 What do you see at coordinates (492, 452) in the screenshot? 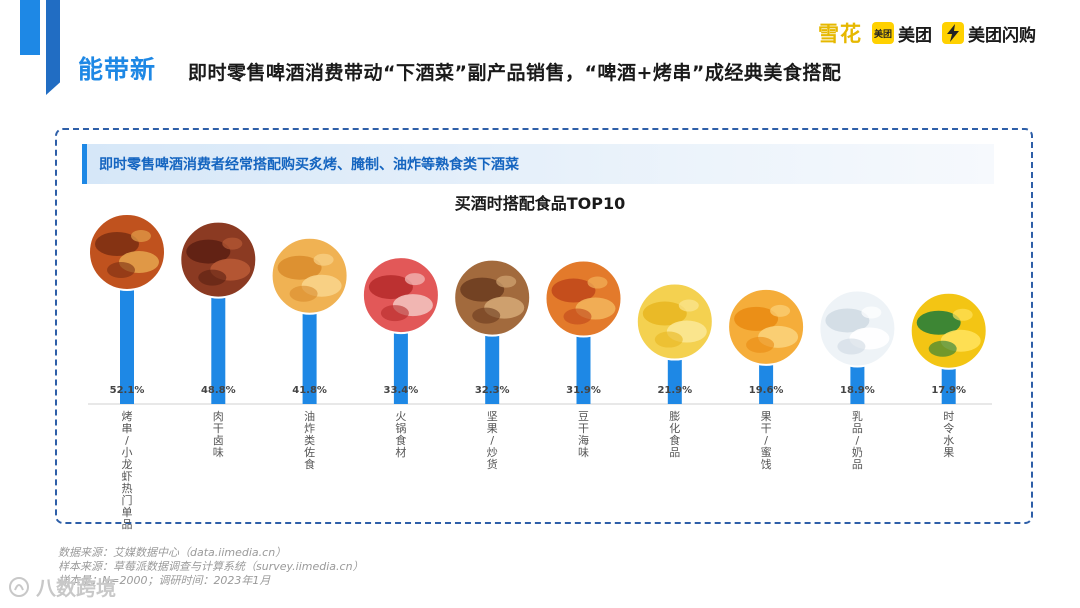
I see `category-label-char: 炒` at bounding box center [492, 452].